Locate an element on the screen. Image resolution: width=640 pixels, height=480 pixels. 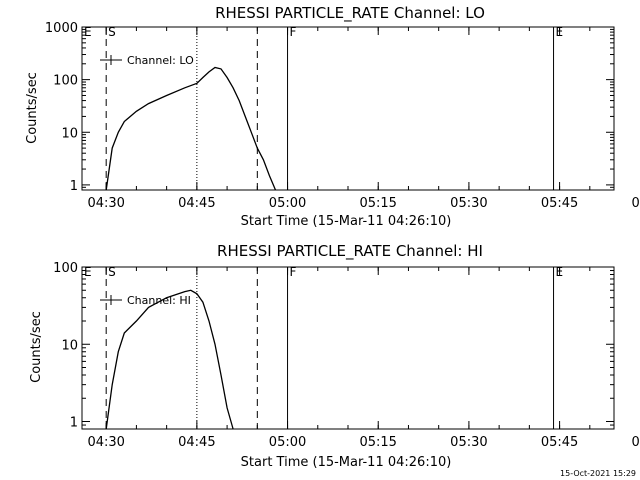
chart-title: RHESSI PARTICLE_RATE Channel: HI is located at coordinates (350, 251).